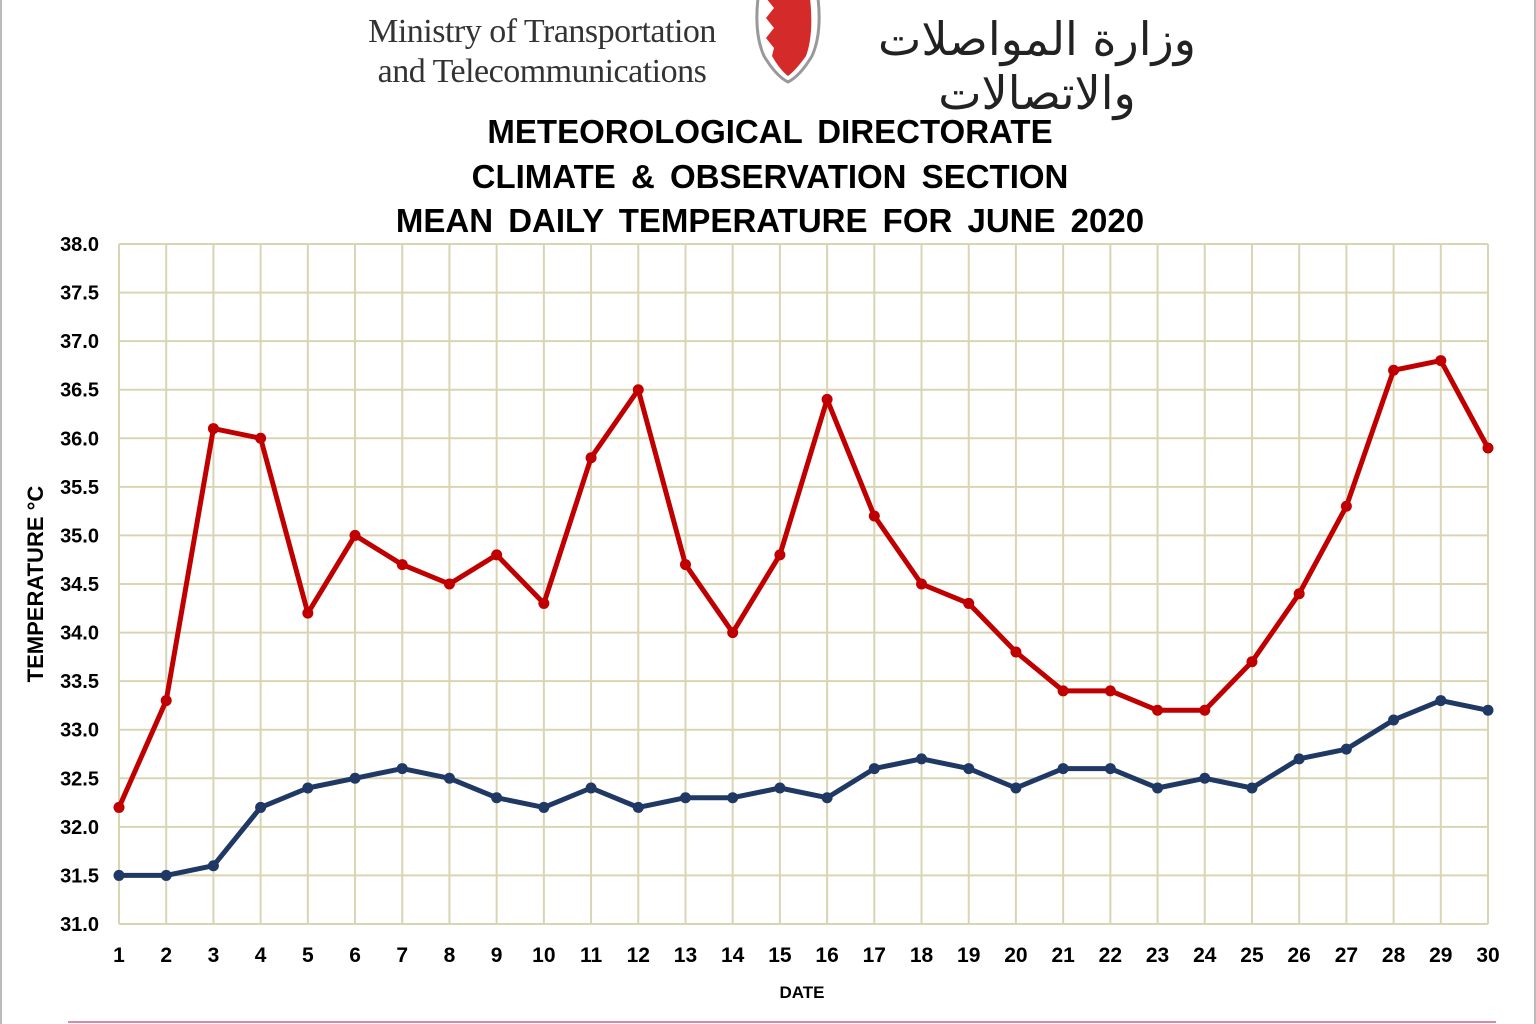 This screenshot has height=1024, width=1536. Describe the element at coordinates (770, 176) in the screenshot. I see `chart-title-line-2: CLIMATE & OBSERVATION SECTION` at that location.